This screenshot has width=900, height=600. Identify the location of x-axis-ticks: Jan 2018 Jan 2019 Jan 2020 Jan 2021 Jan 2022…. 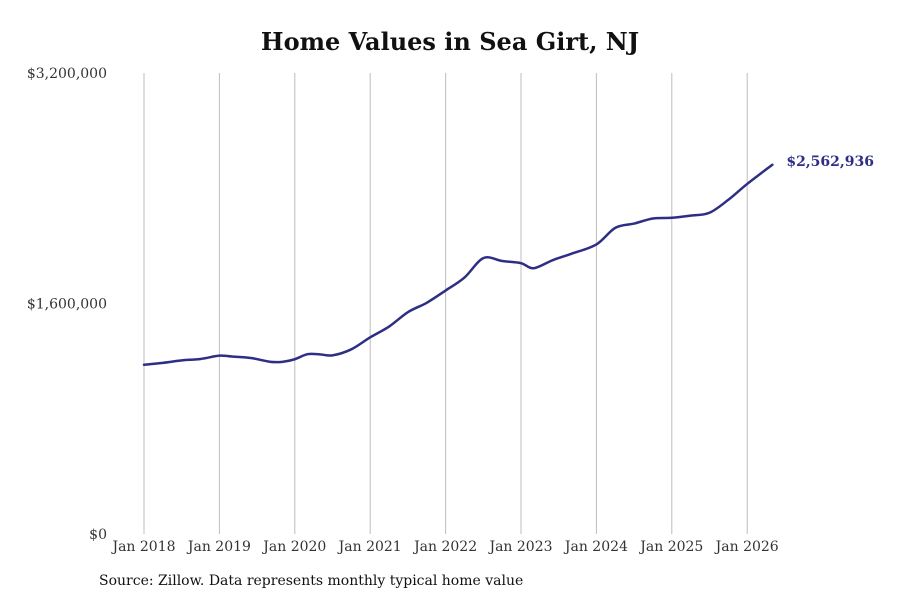
(444, 547).